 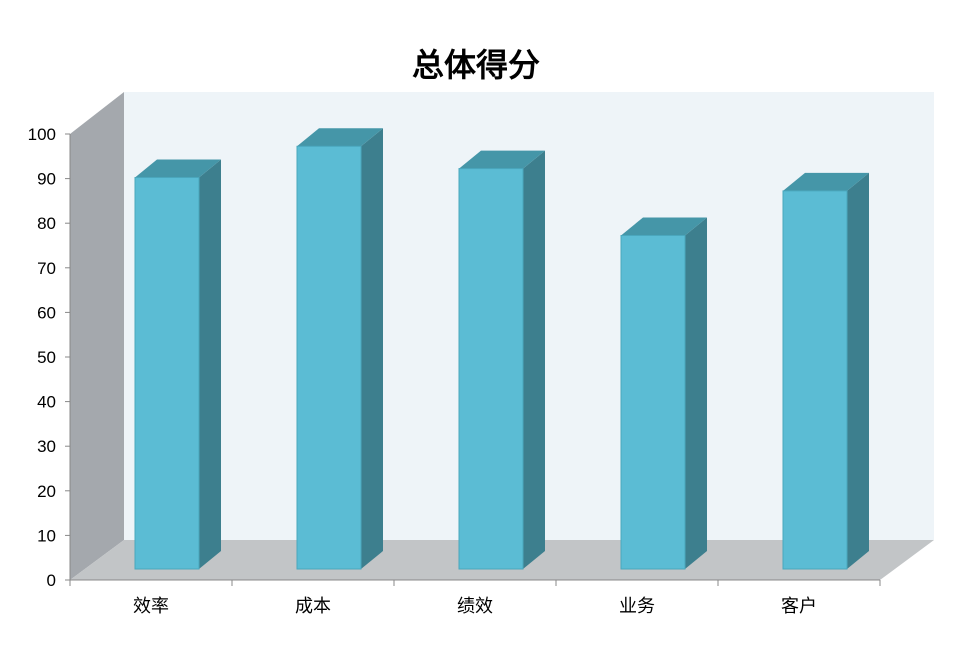 I want to click on y-tick-label: 30, so click(x=46, y=446).